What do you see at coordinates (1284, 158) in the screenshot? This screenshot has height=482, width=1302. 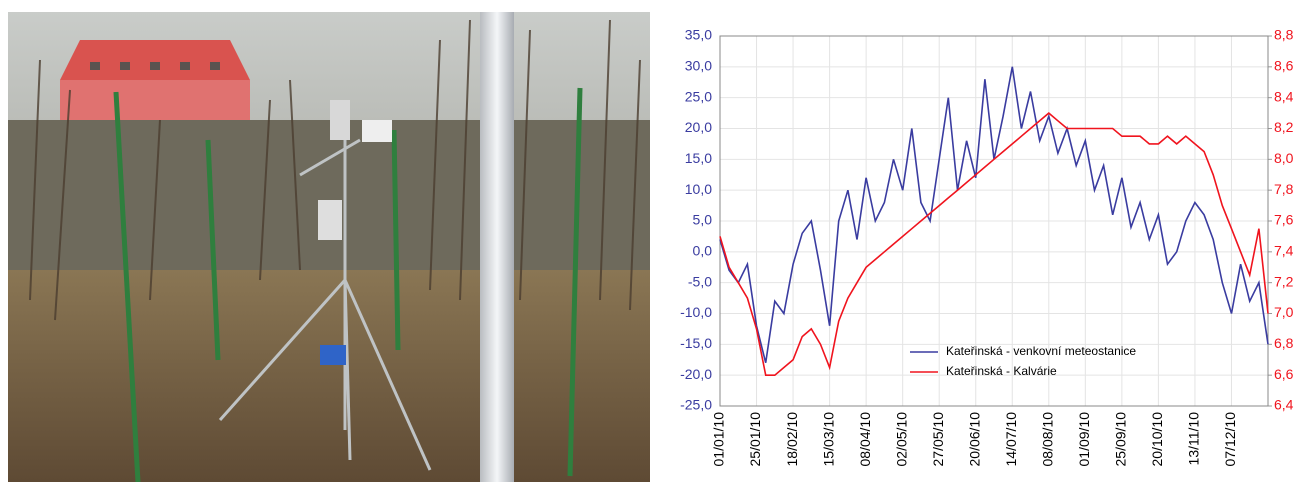 I see `y2-tick-label: 8,0` at bounding box center [1284, 158].